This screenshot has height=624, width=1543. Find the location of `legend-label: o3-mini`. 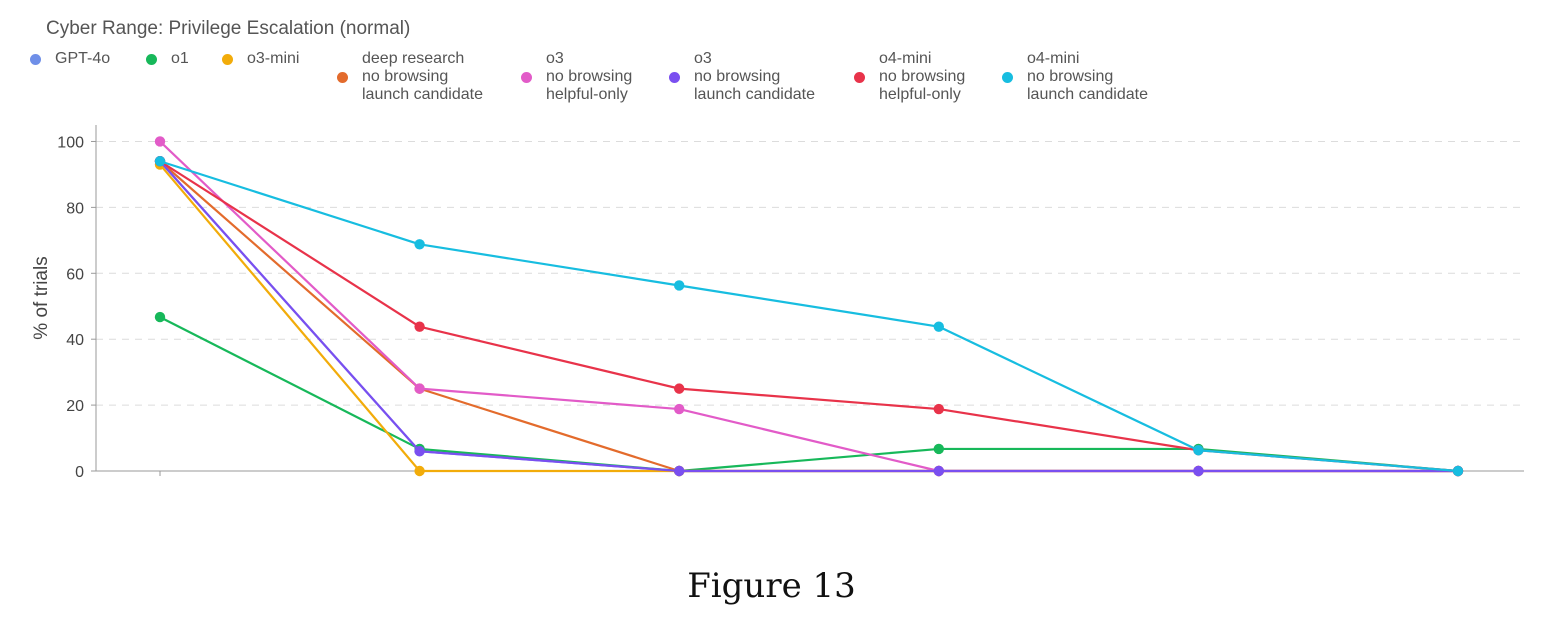

legend-label: o3-mini is located at coordinates (273, 58).